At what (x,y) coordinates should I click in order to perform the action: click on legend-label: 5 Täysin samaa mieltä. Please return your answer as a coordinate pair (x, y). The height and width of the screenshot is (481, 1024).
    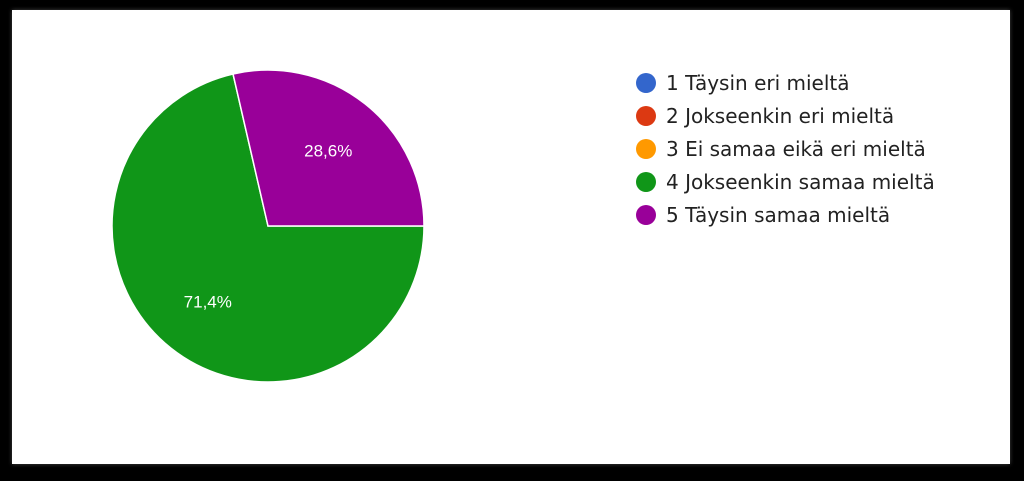
    Looking at the image, I should click on (778, 214).